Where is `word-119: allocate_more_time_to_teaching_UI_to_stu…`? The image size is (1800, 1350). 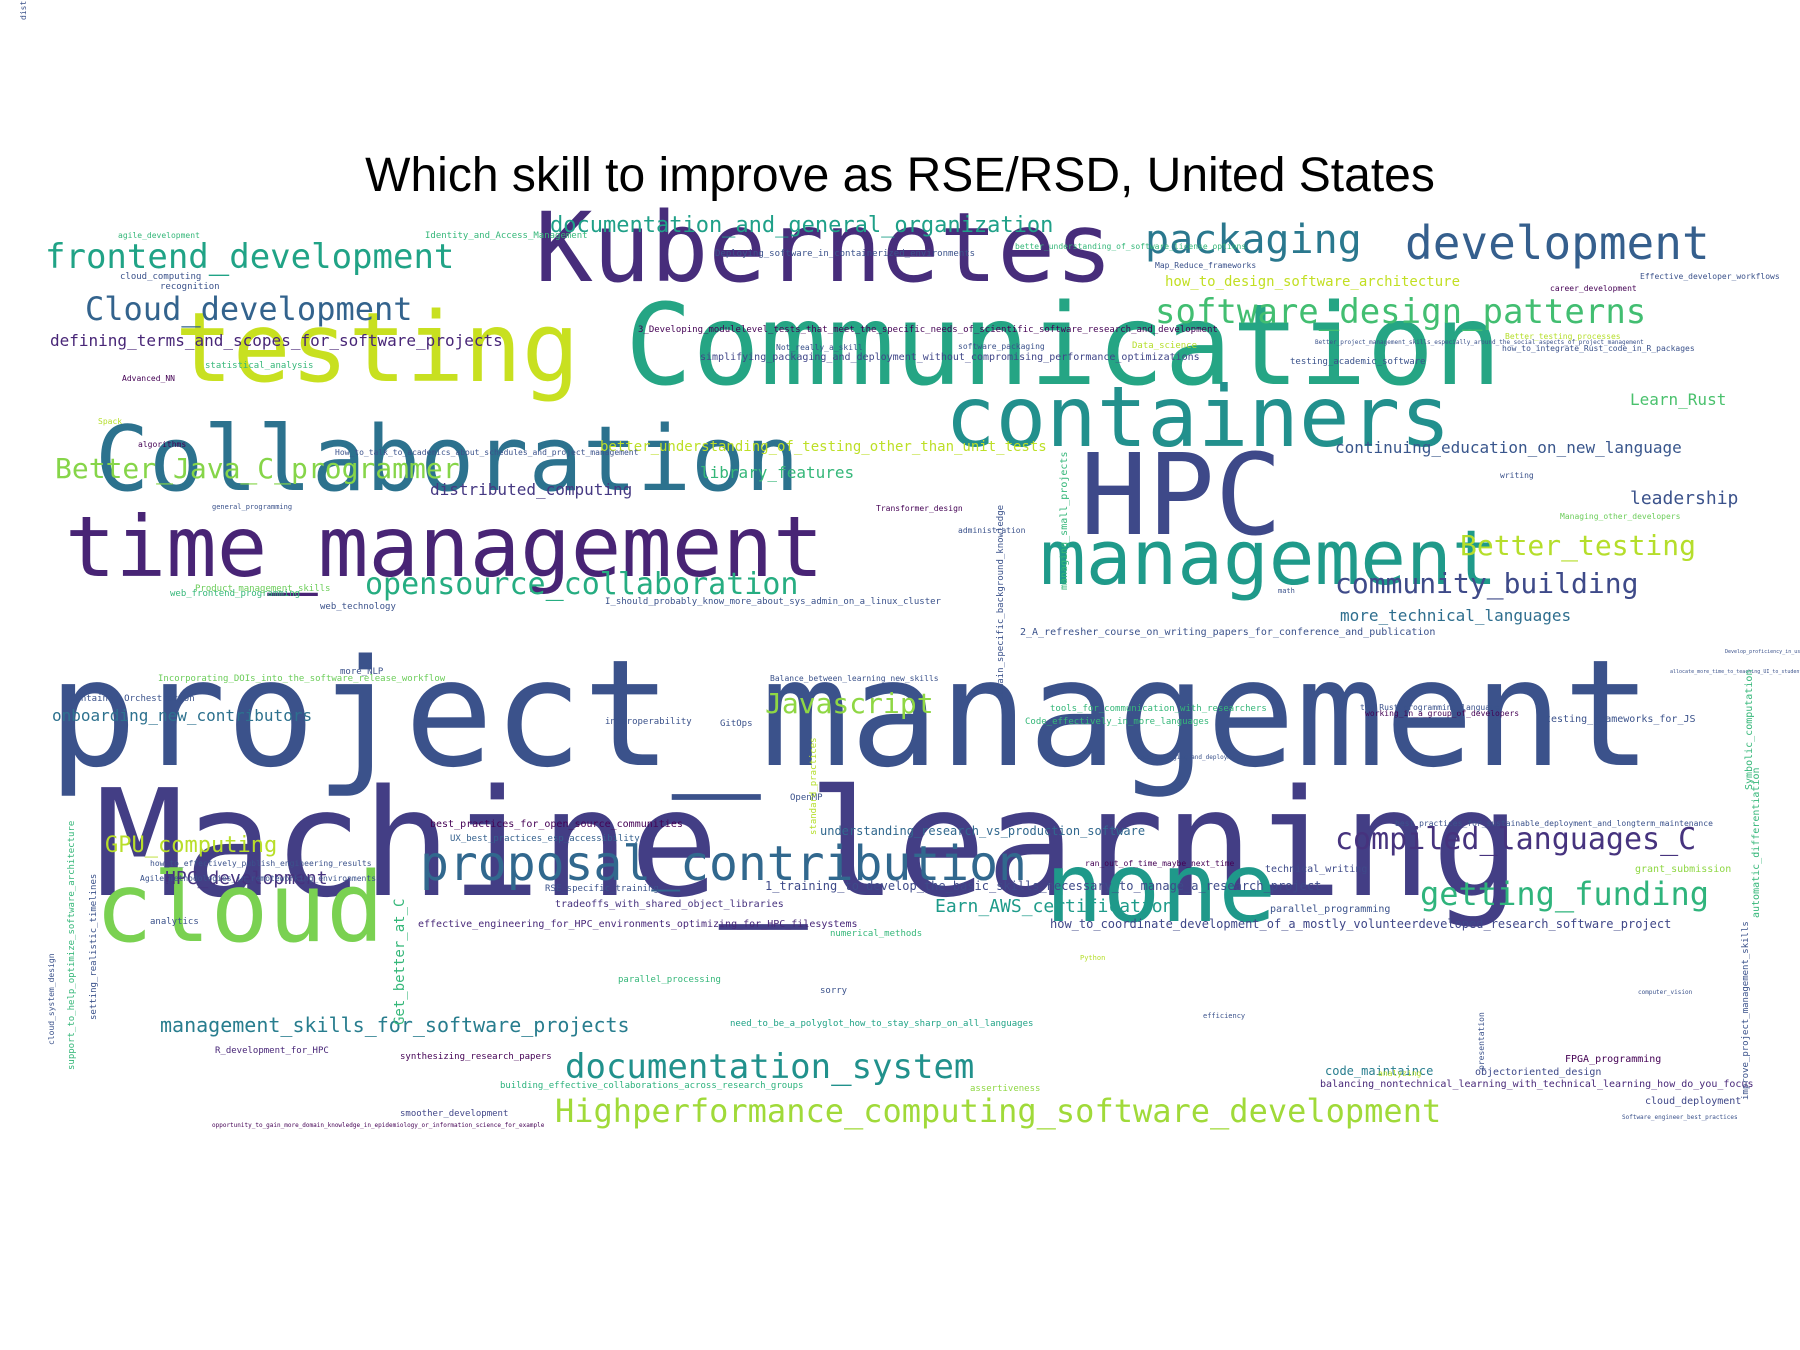
word-119: allocate_more_time_to_teaching_UI_to_stu… is located at coordinates (1735, 672).